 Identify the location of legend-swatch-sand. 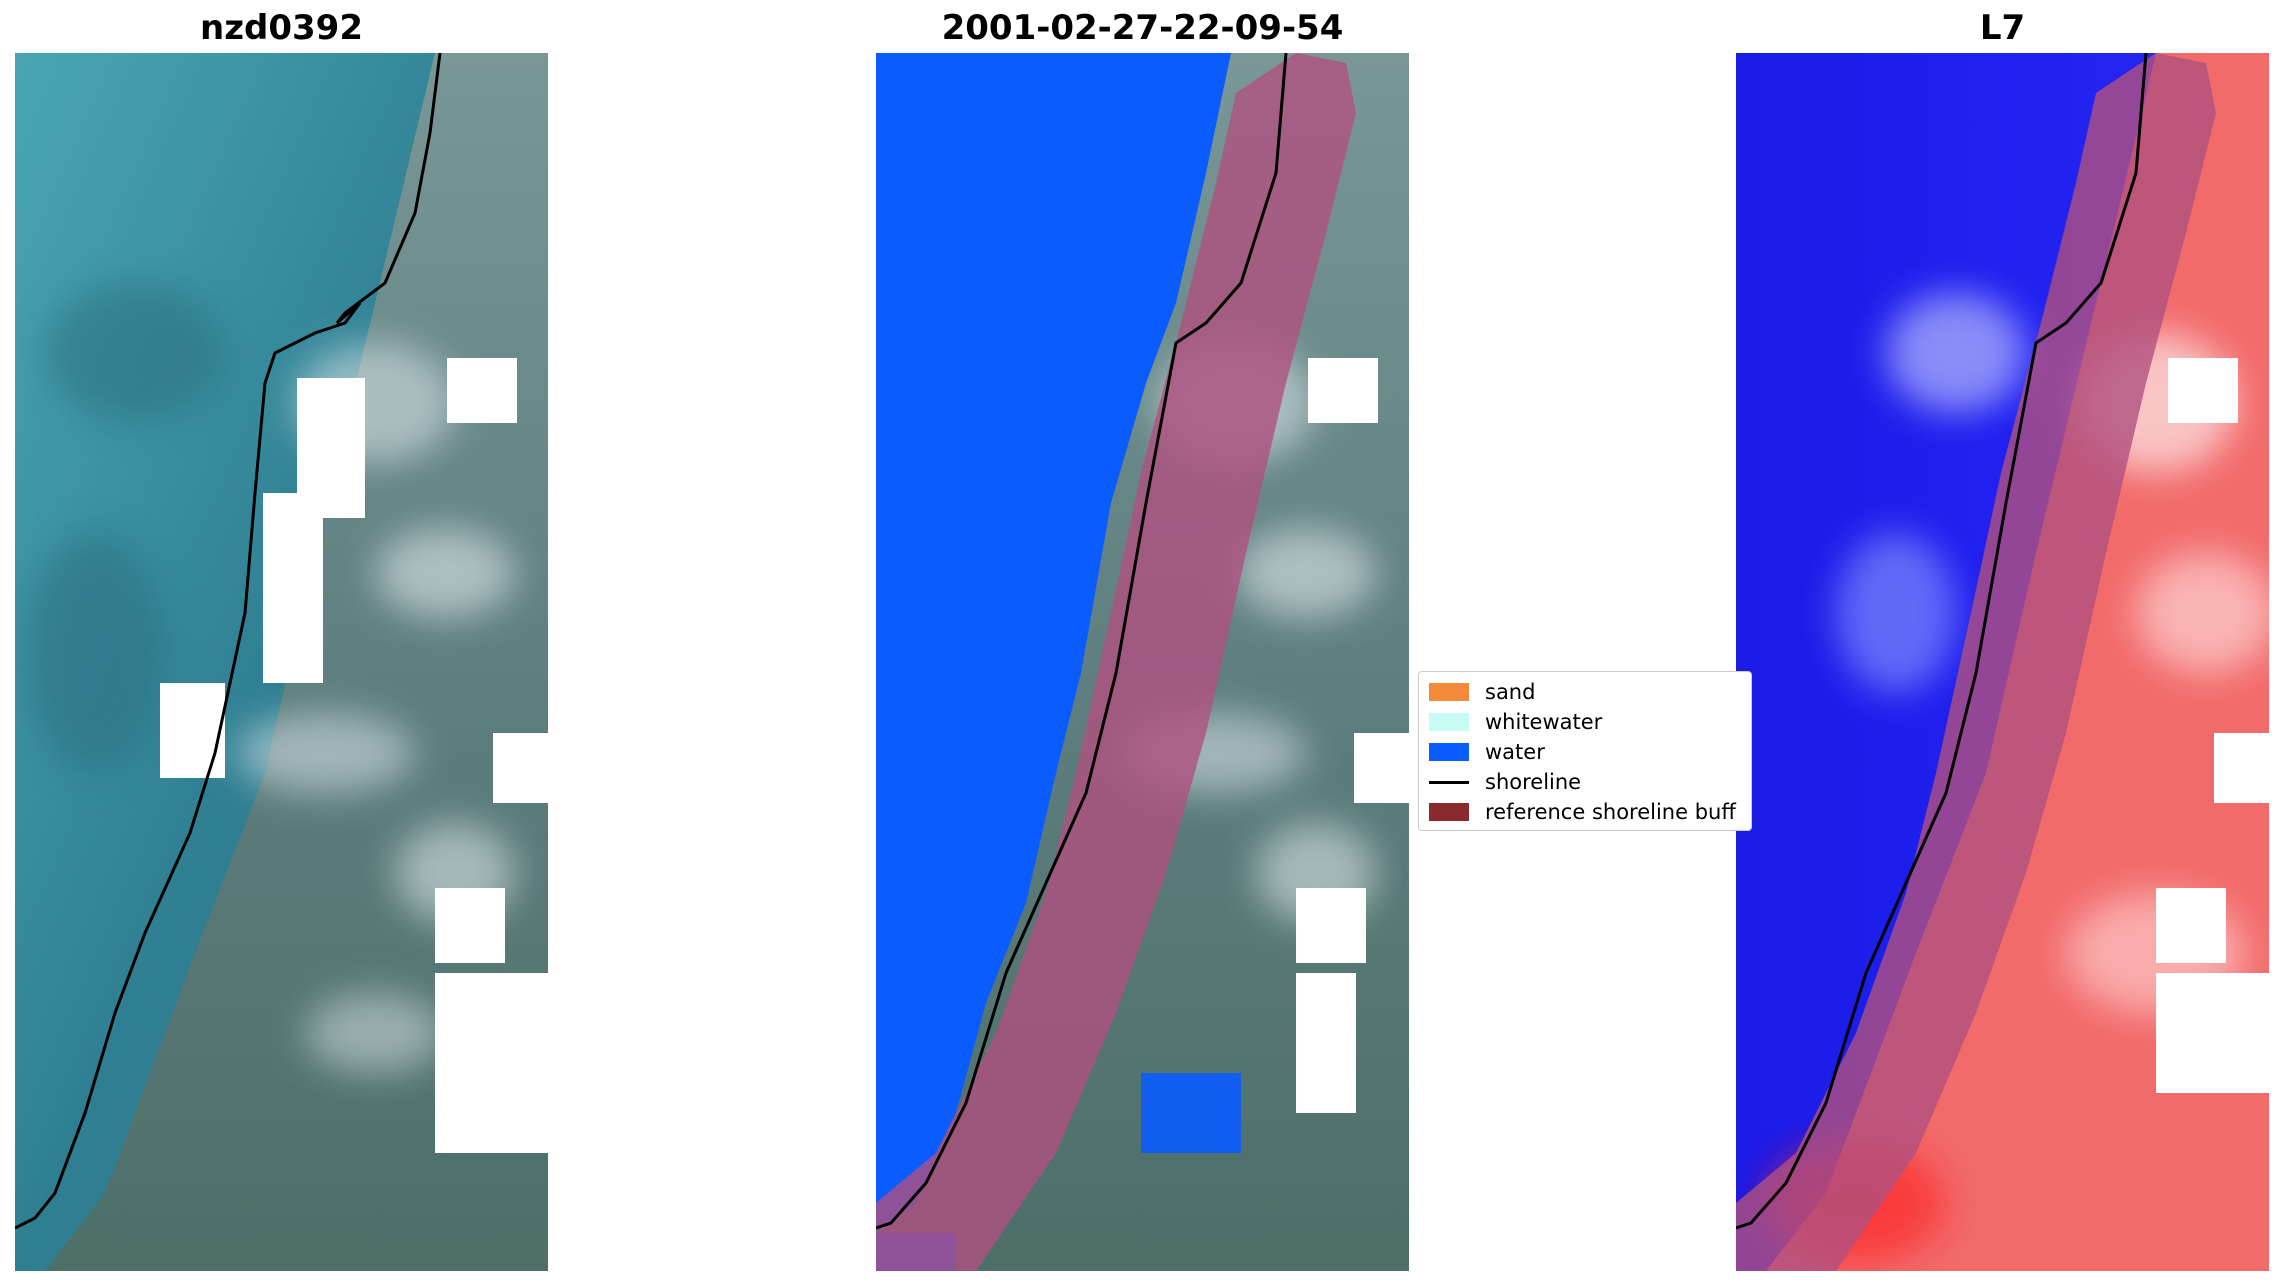
(1449, 692).